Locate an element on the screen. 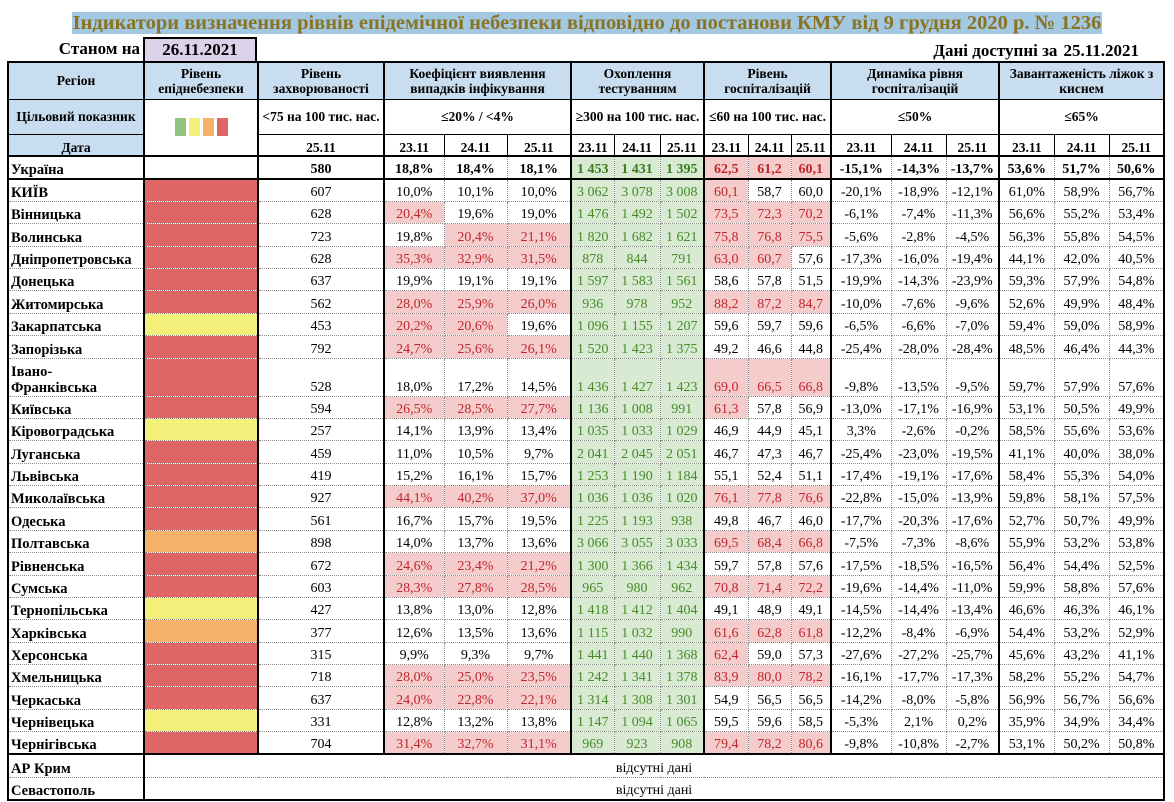  testing-coverage-value: 923 is located at coordinates (637, 743).